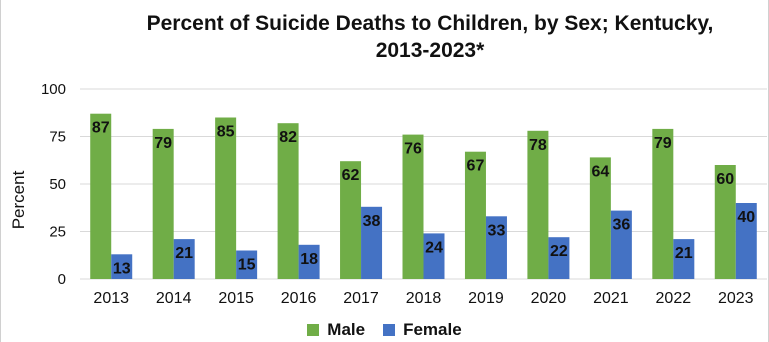  I want to click on data-label-male-2019: 67, so click(476, 166).